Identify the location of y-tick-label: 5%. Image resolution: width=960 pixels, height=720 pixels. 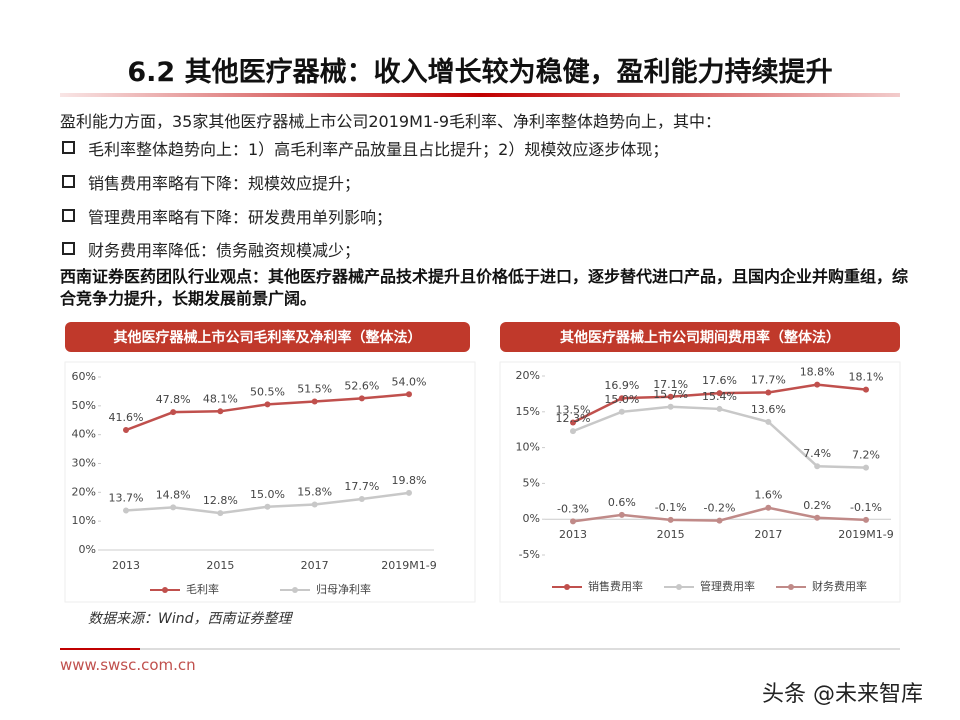
(531, 482).